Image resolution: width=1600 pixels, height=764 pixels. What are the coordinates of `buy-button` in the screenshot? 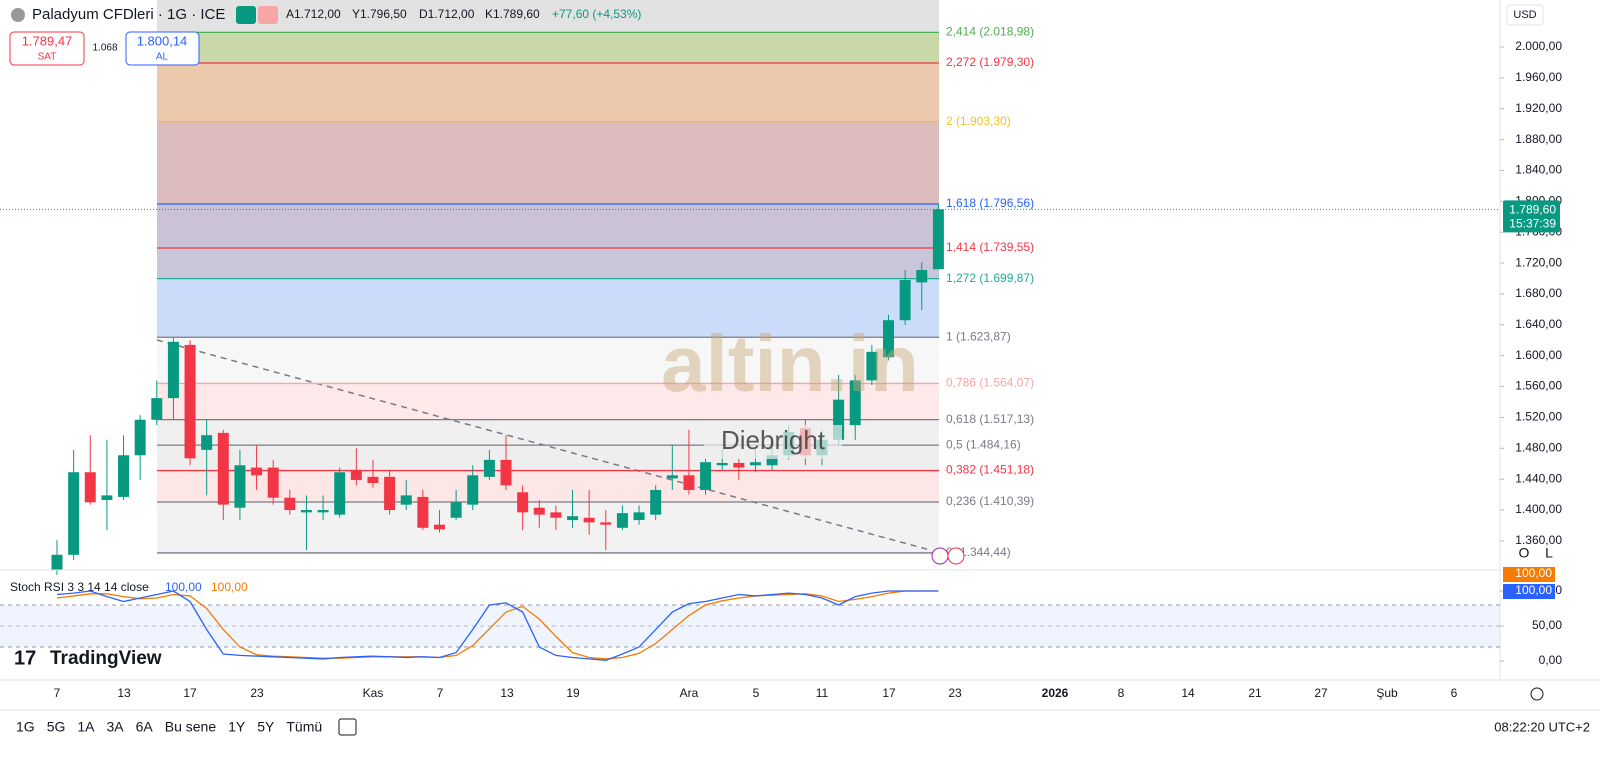 It's located at (162, 48).